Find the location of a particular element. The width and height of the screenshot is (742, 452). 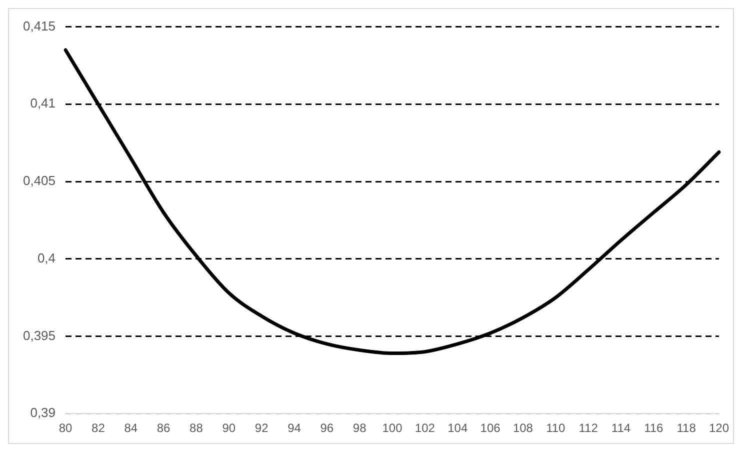

x-tick-label: 104 is located at coordinates (458, 428).